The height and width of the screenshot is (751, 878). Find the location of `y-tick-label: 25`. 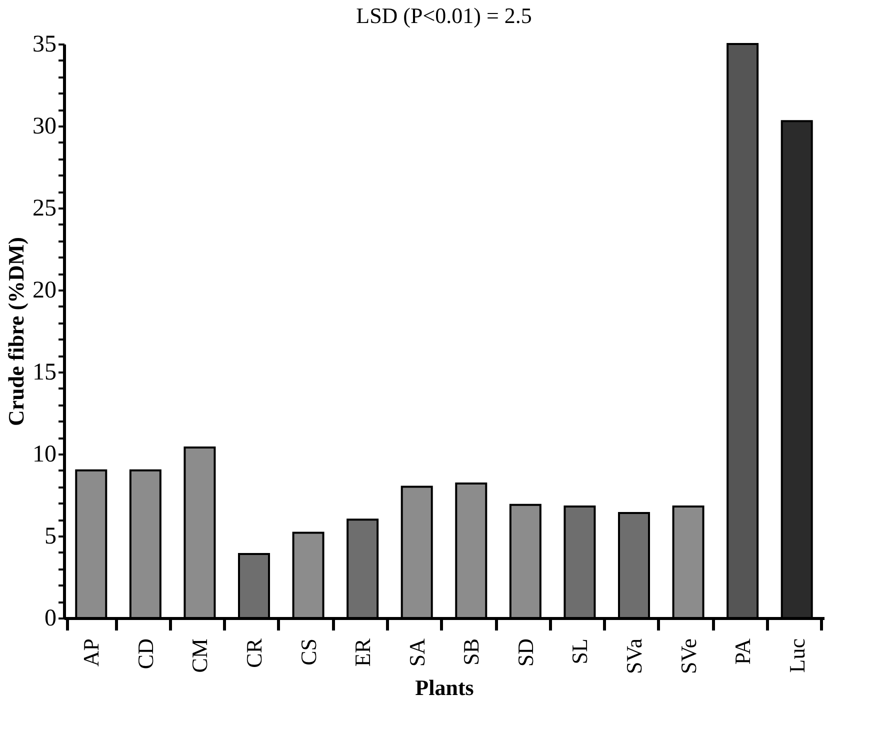

y-tick-label: 25 is located at coordinates (44, 209).